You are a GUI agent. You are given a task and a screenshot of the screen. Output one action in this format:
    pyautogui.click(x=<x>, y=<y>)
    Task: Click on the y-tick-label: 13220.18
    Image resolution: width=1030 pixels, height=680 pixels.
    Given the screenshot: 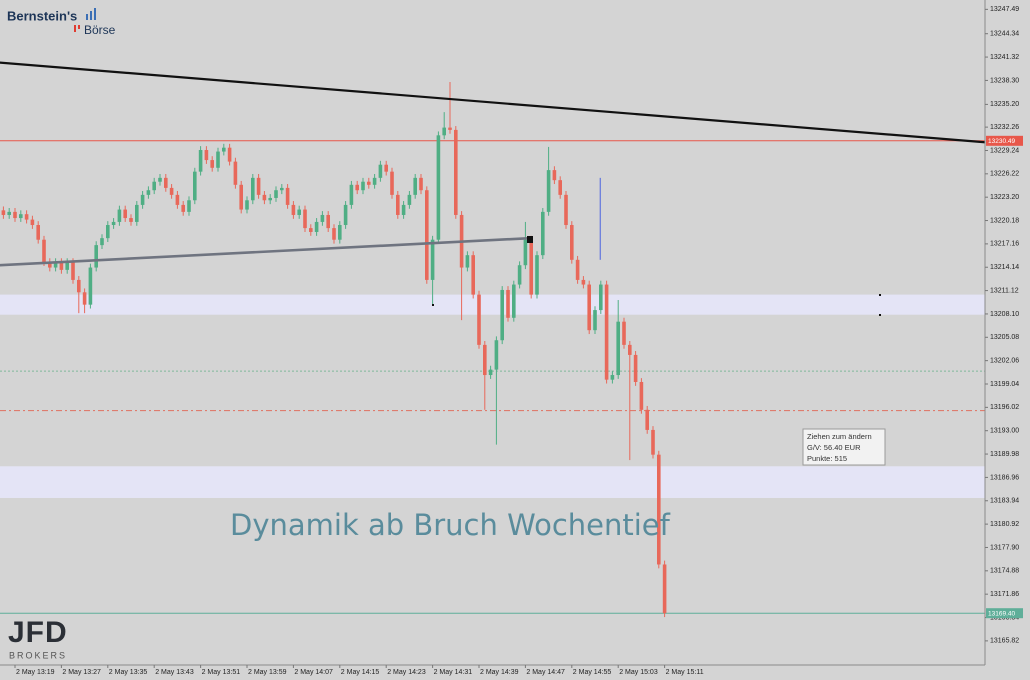 What is the action you would take?
    pyautogui.click(x=1004, y=220)
    